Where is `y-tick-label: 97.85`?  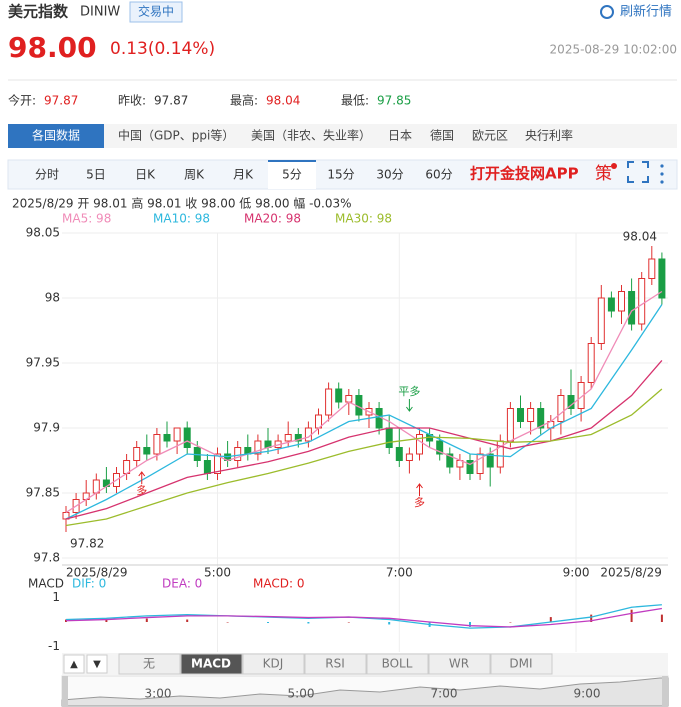
y-tick-label: 97.85 is located at coordinates (43, 493).